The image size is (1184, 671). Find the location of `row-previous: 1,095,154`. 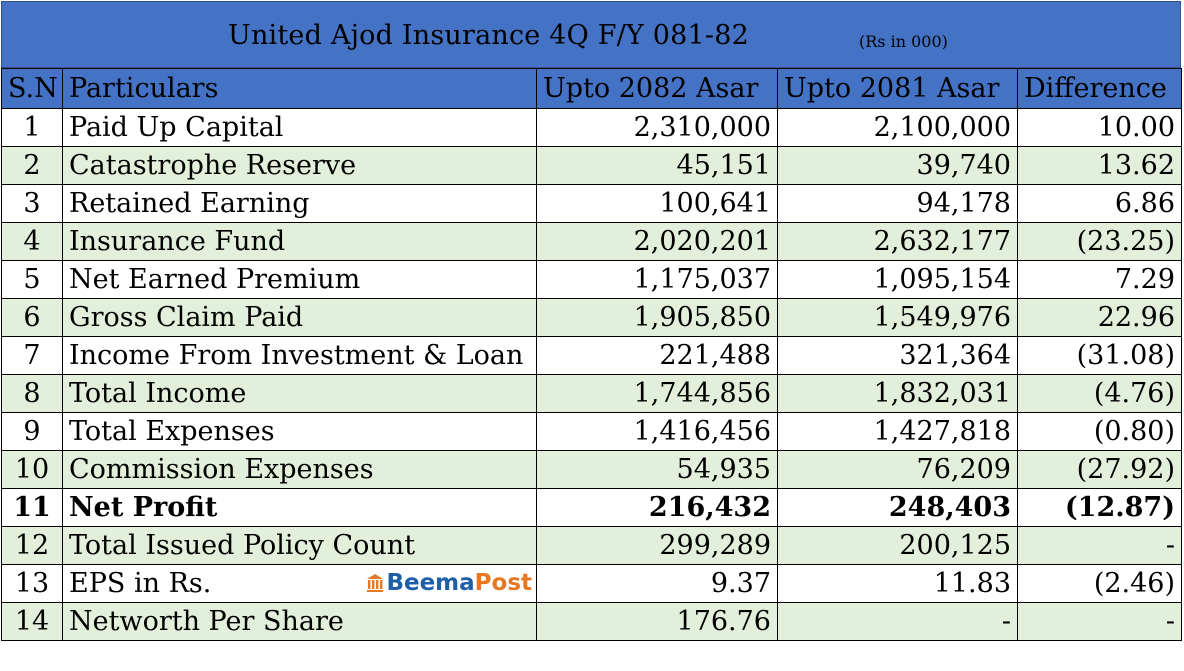

row-previous: 1,095,154 is located at coordinates (897, 279).